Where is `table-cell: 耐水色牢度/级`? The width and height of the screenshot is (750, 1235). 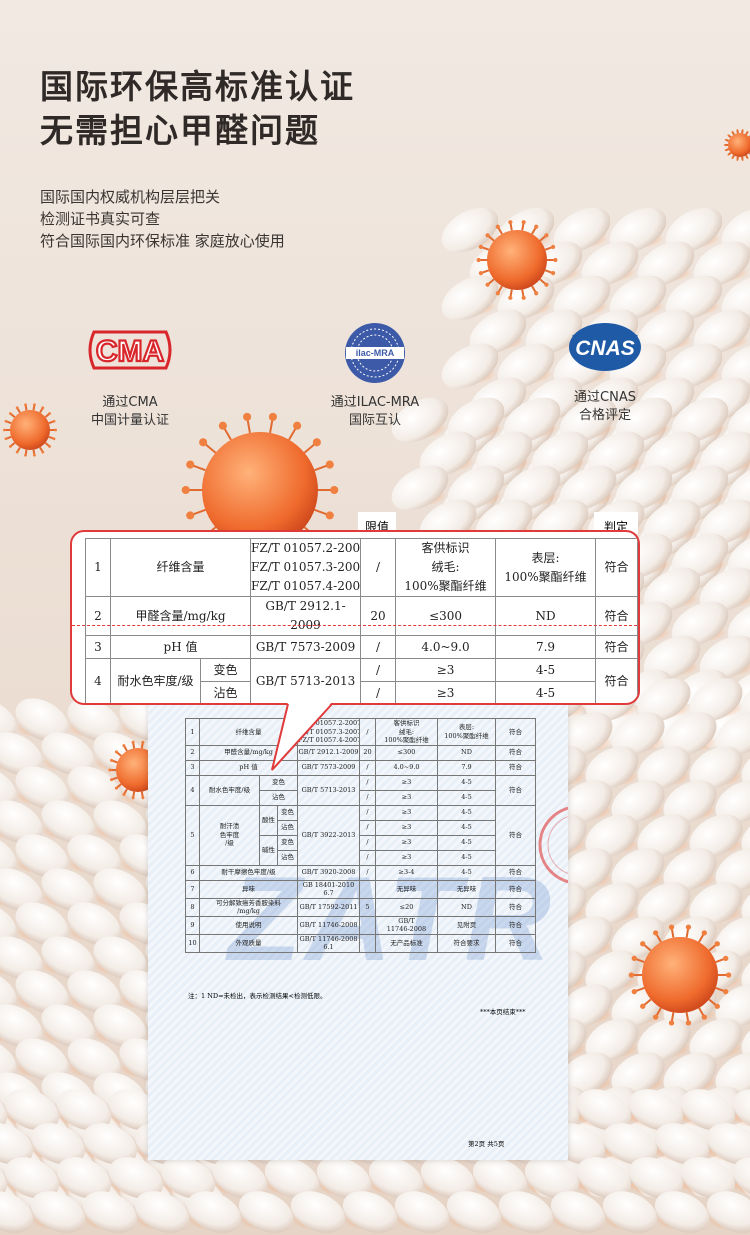 table-cell: 耐水色牢度/级 is located at coordinates (229, 790).